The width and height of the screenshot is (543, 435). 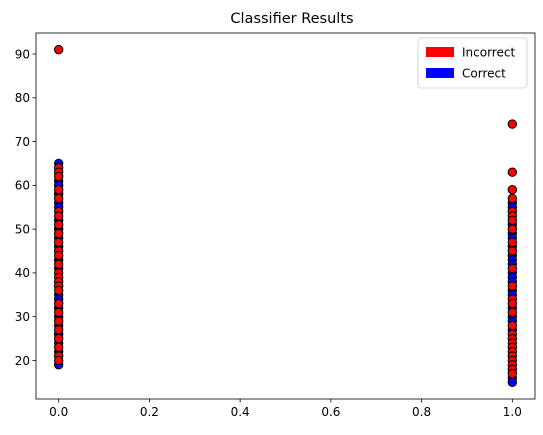 What do you see at coordinates (421, 412) in the screenshot?
I see `x-tick-label: 0.8` at bounding box center [421, 412].